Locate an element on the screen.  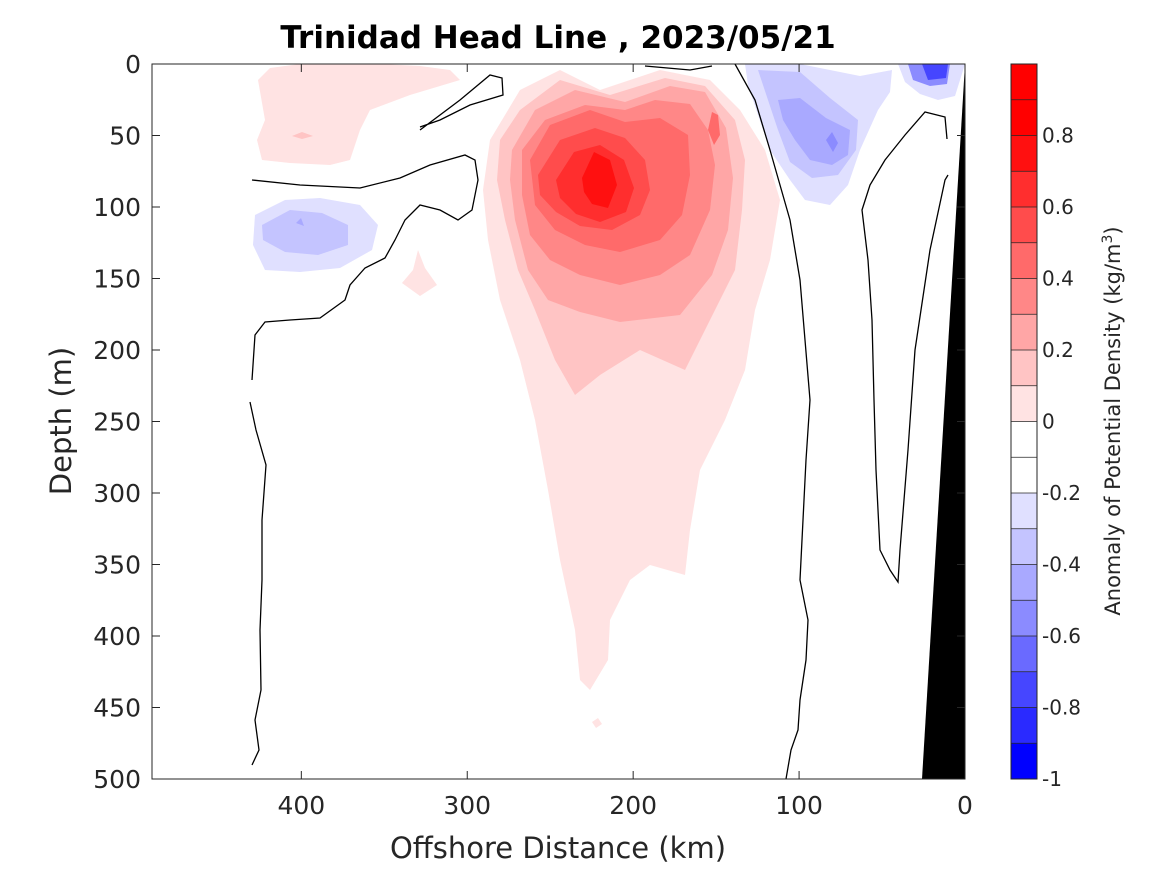
colorbar-label-close: ) is located at coordinates (1113, 230).